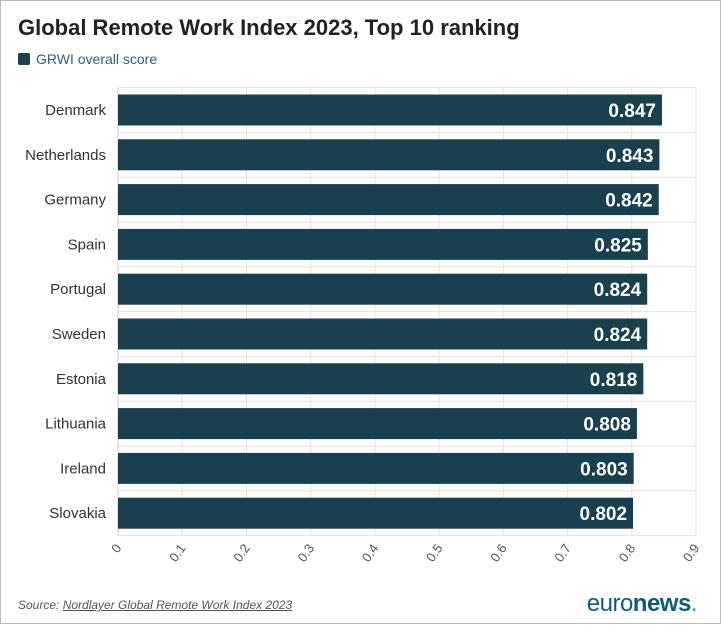  Describe the element at coordinates (630, 156) in the screenshot. I see `bar-value-label: 0.843` at that location.